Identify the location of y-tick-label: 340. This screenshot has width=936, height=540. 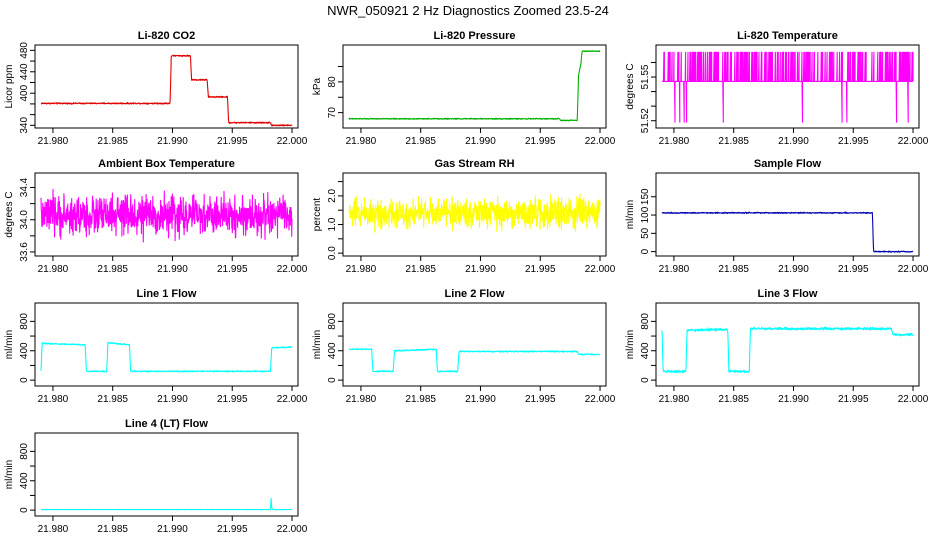
(24, 125).